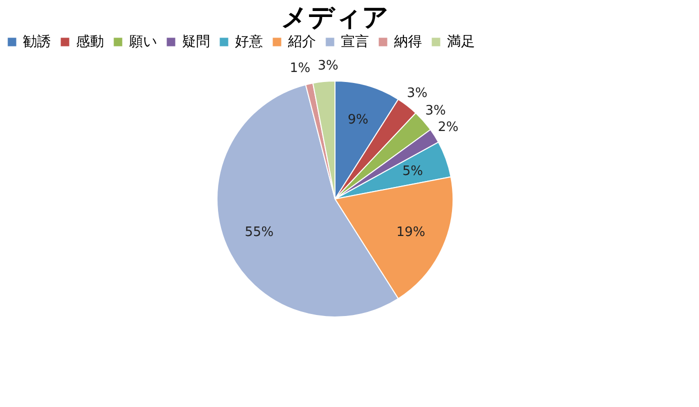 Image resolution: width=699 pixels, height=407 pixels. Describe the element at coordinates (461, 42) in the screenshot. I see `legend-label: 満足` at that location.